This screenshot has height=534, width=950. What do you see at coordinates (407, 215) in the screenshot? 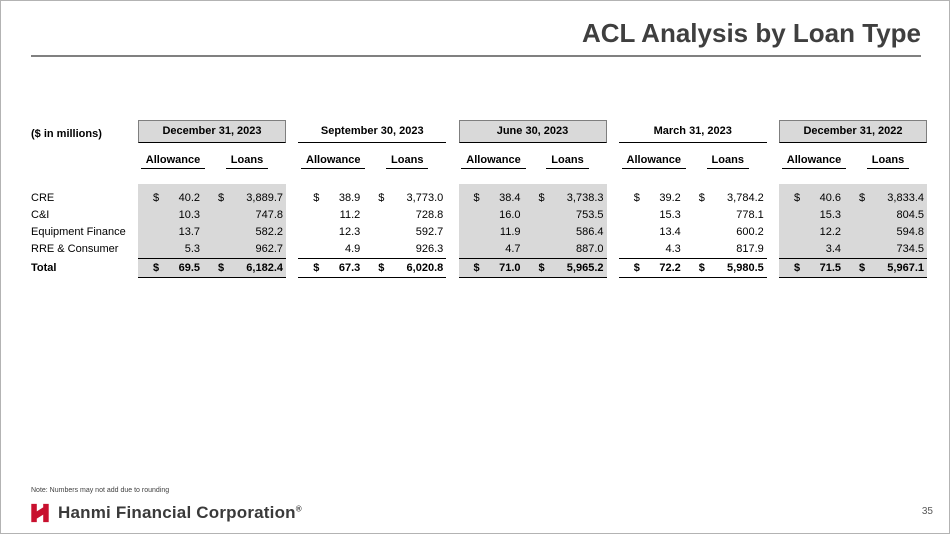
I see `loans-cell: 728.8` at bounding box center [407, 215].